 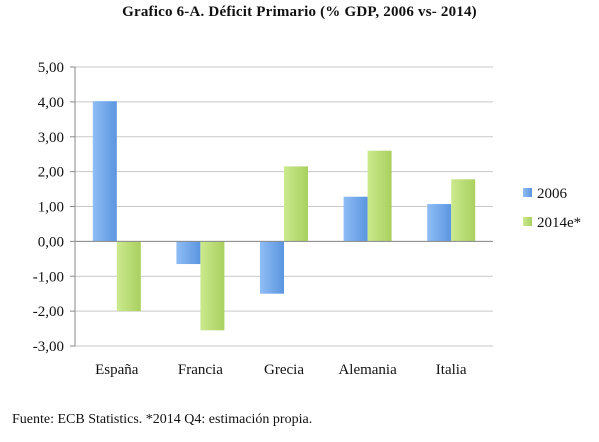 What do you see at coordinates (284, 370) in the screenshot?
I see `x-tick-label: Grecia` at bounding box center [284, 370].